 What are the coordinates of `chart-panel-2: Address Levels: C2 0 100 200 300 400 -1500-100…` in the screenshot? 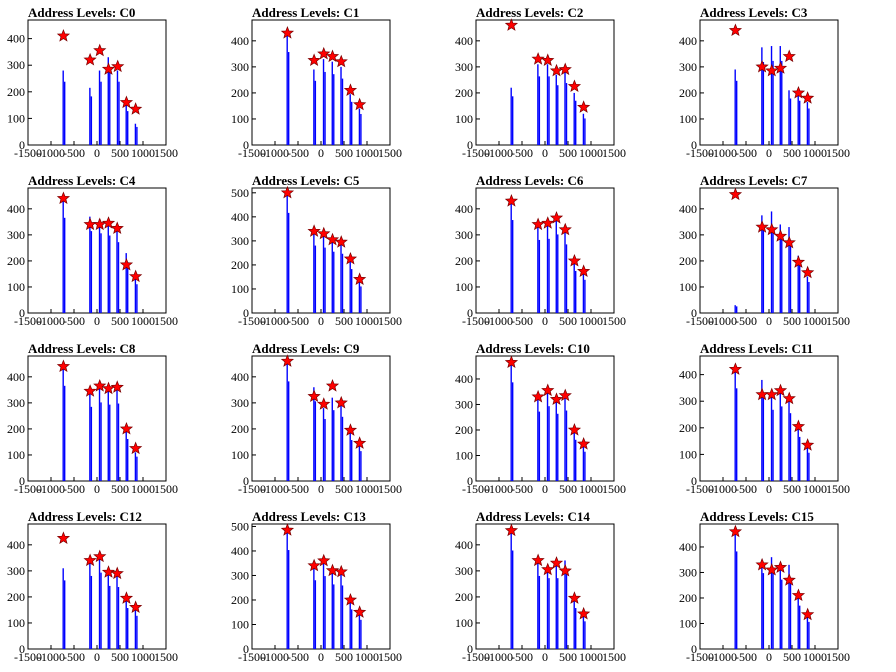 It's located at (540, 82).